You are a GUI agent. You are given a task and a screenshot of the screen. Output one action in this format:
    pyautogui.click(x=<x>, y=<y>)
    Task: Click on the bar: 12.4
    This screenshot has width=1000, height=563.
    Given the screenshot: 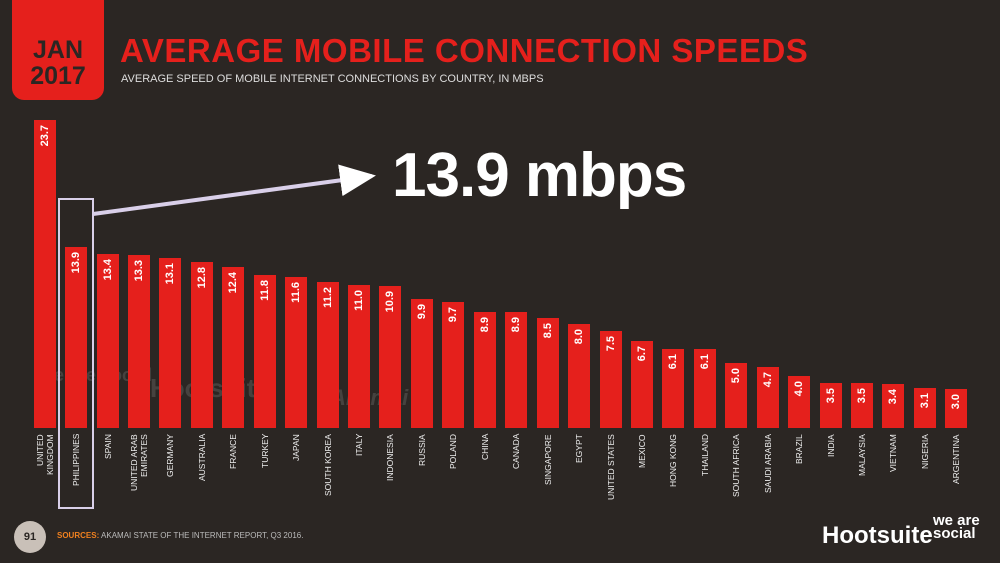 What is the action you would take?
    pyautogui.click(x=233, y=347)
    